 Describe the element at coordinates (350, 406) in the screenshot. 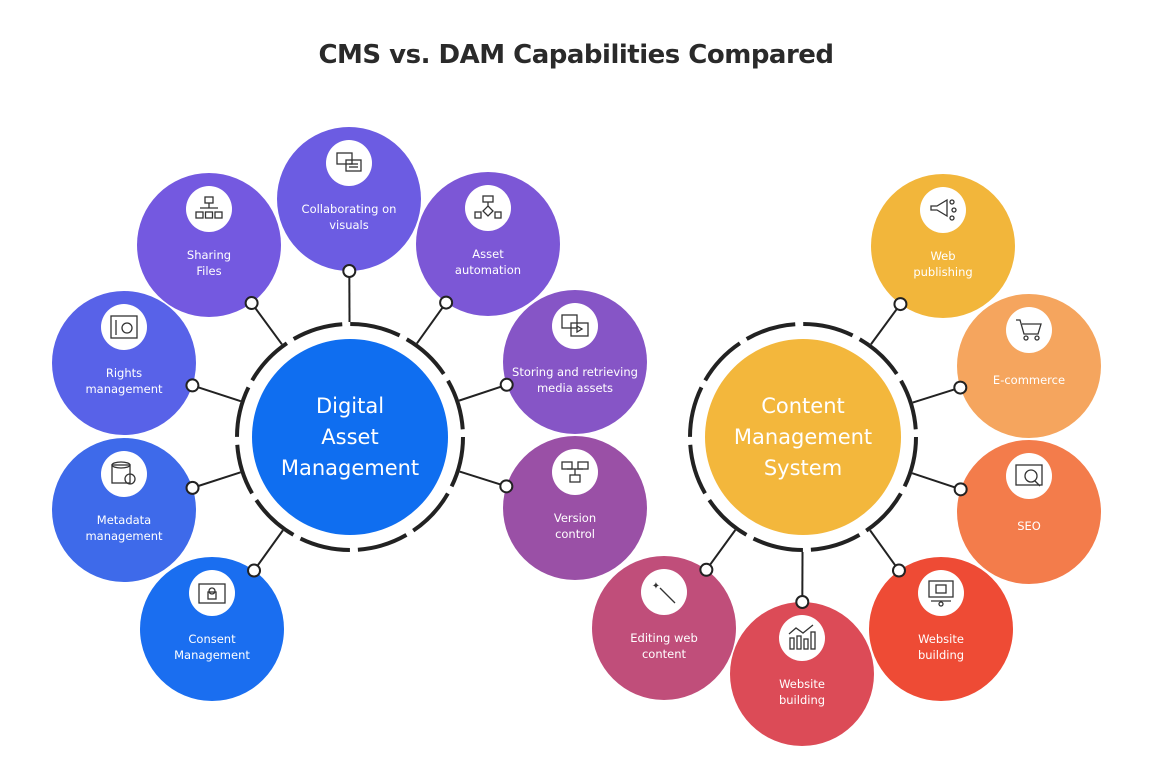

I see `hub-label-line: Digital` at that location.